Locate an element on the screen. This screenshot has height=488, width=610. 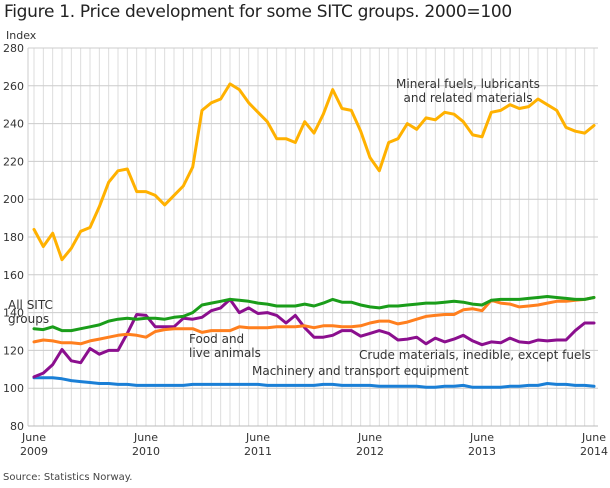
x-tick-label-year: 2009 is located at coordinates (34, 451).